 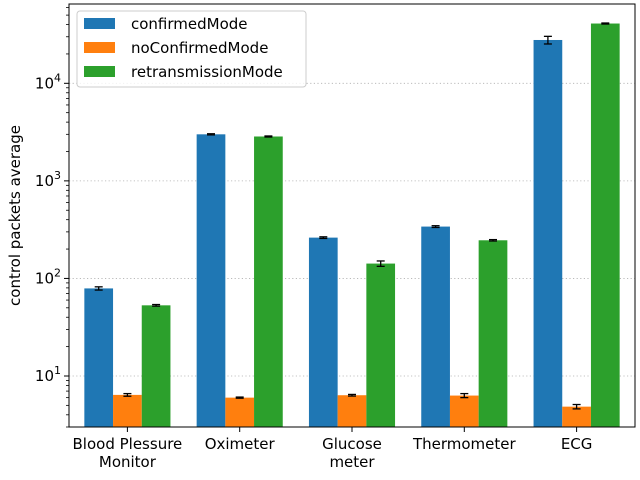 What do you see at coordinates (207, 72) in the screenshot?
I see `legend-label-retransmissionMode: retransmissionMode` at bounding box center [207, 72].